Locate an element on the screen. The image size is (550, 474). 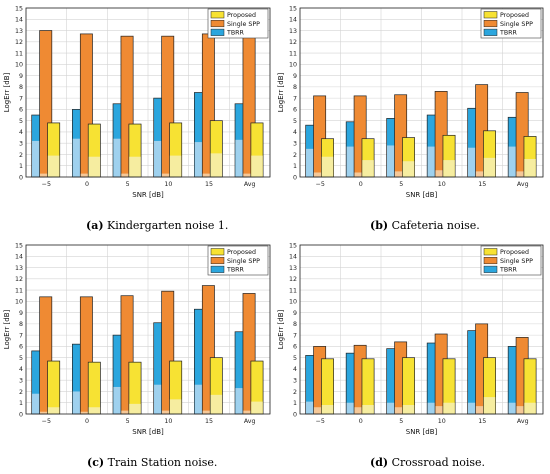
bar-proposed is located at coordinates (94, 388).